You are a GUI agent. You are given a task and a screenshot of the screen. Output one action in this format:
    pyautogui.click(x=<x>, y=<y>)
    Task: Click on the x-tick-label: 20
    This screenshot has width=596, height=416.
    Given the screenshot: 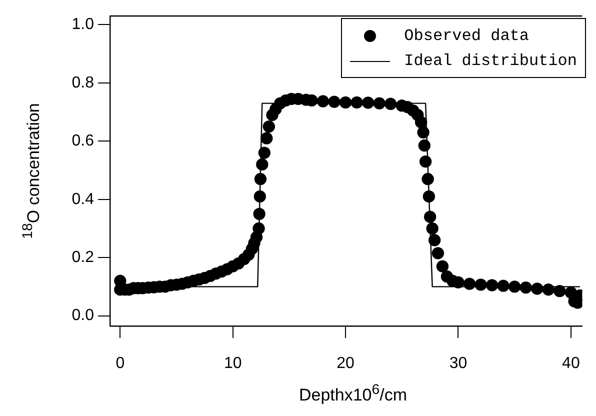 What is the action you would take?
    pyautogui.click(x=345, y=363)
    